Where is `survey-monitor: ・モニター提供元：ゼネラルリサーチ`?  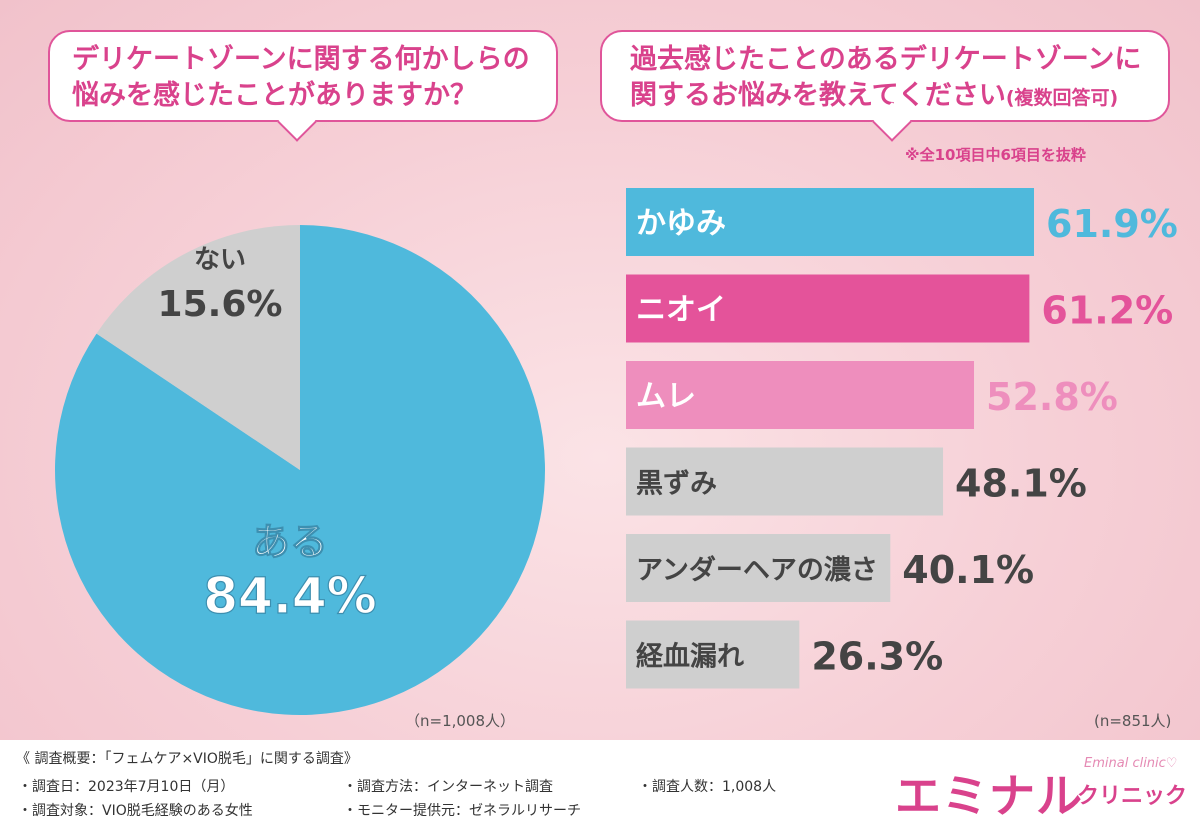 survey-monitor: ・モニター提供元：ゼネラルリサーチ is located at coordinates (462, 811).